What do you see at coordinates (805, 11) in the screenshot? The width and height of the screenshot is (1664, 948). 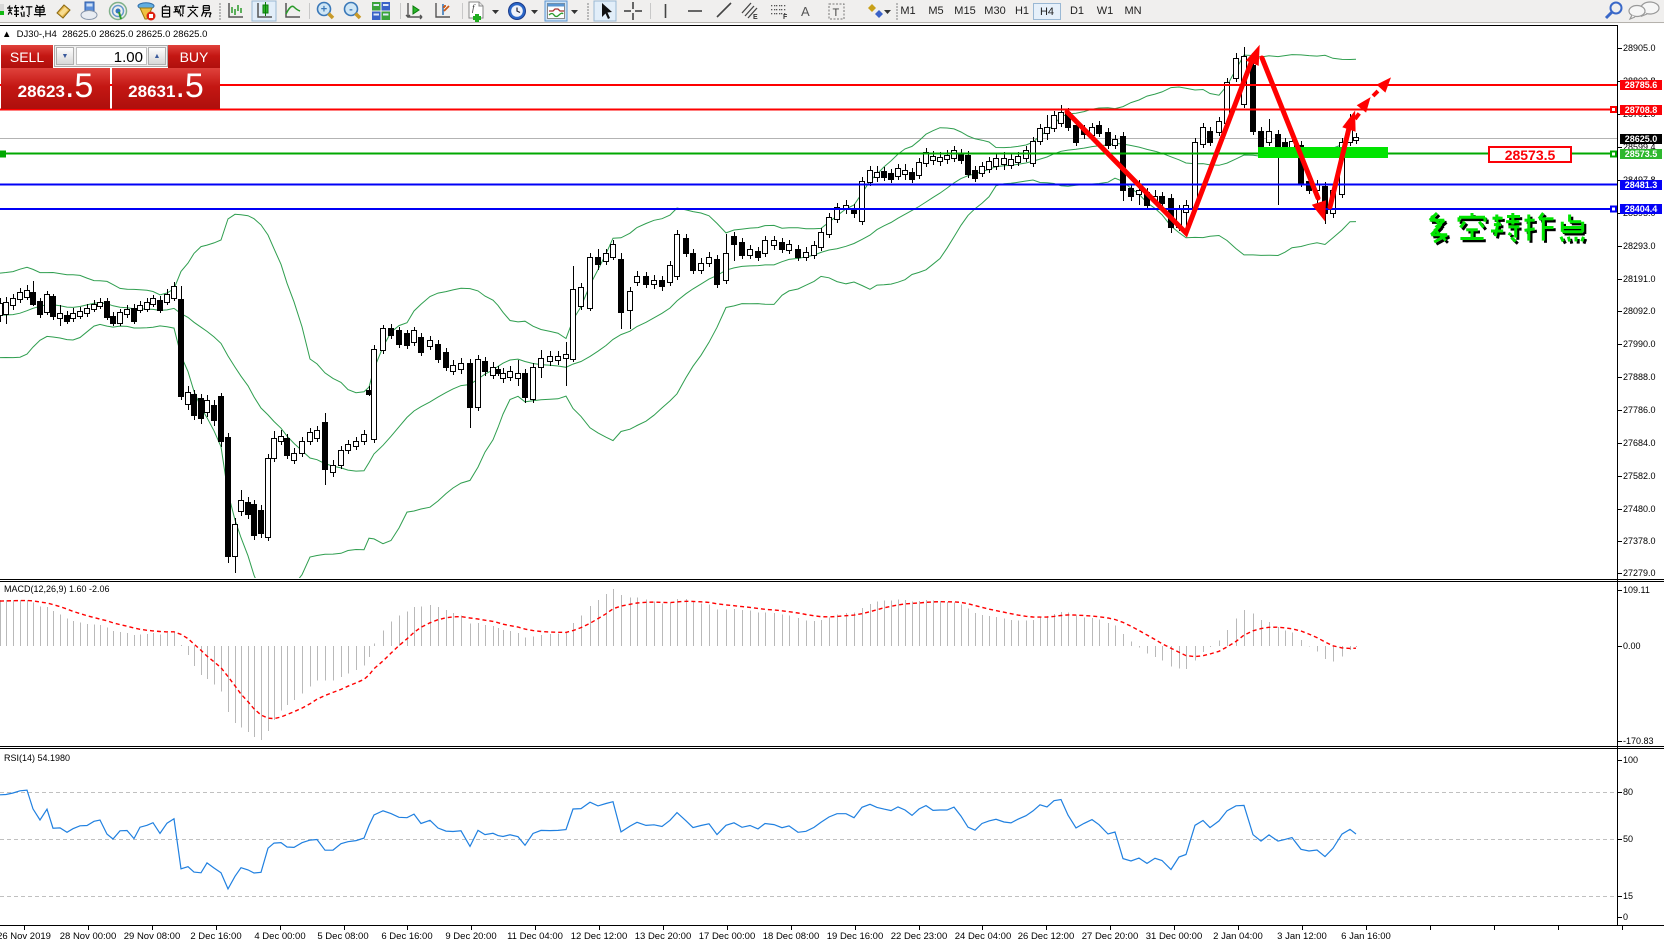 I see `svg-text: A` at bounding box center [805, 11].